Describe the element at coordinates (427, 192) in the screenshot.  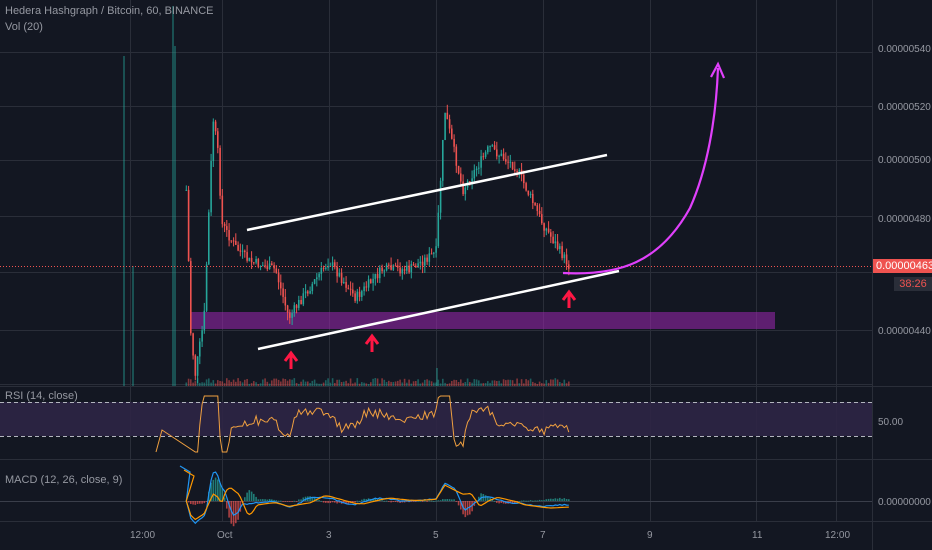
I see `channel-upper-trendline` at that location.